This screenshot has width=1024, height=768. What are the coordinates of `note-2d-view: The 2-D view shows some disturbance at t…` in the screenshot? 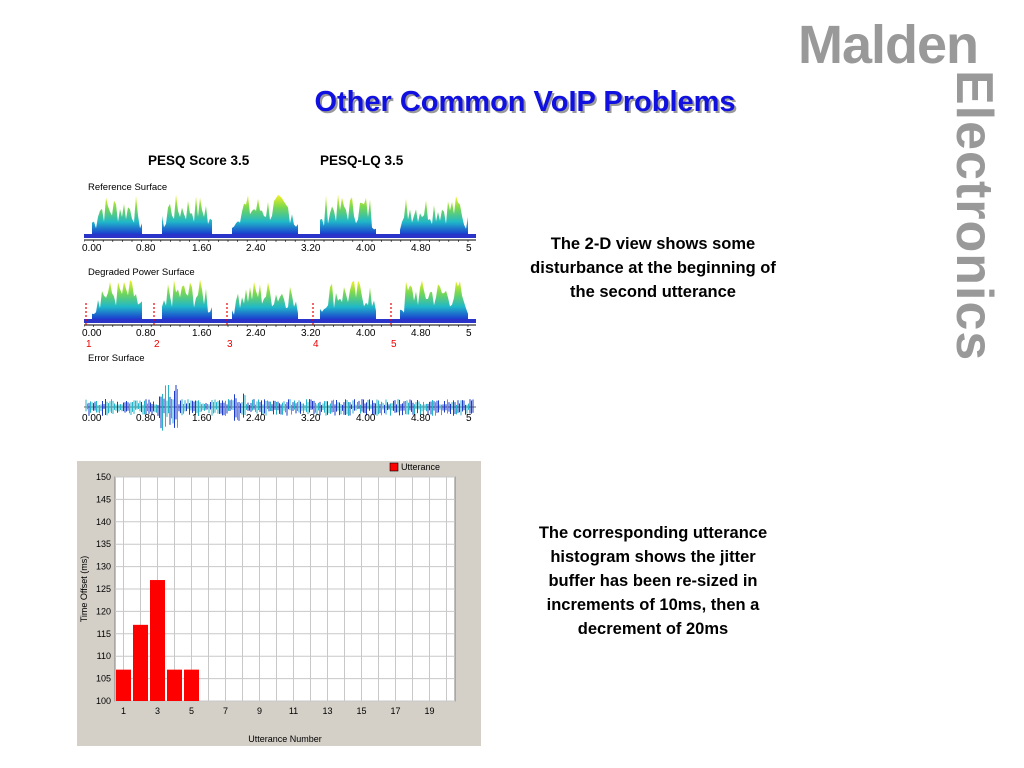 It's located at (653, 268).